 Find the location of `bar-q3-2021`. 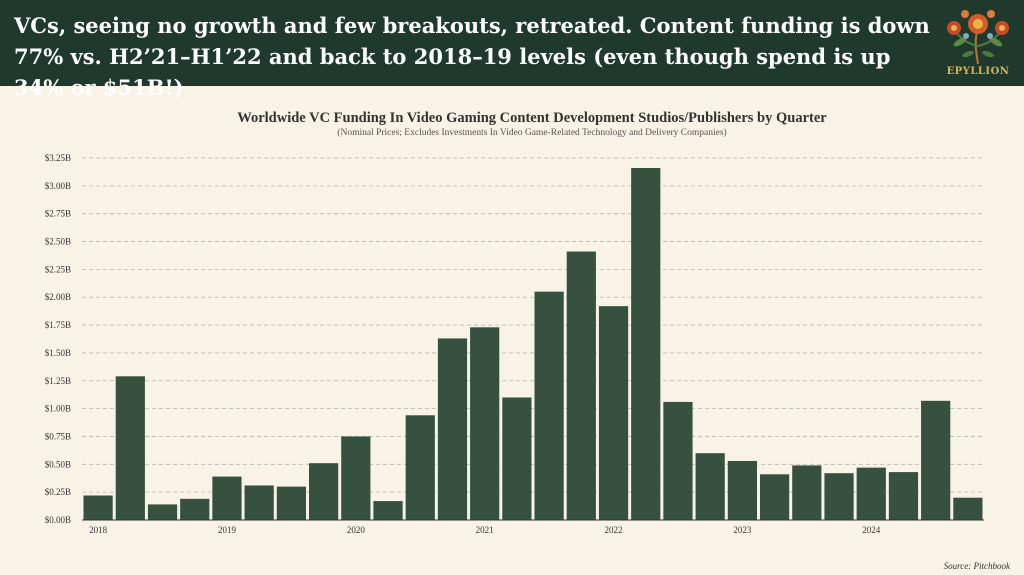

bar-q3-2021 is located at coordinates (549, 405).